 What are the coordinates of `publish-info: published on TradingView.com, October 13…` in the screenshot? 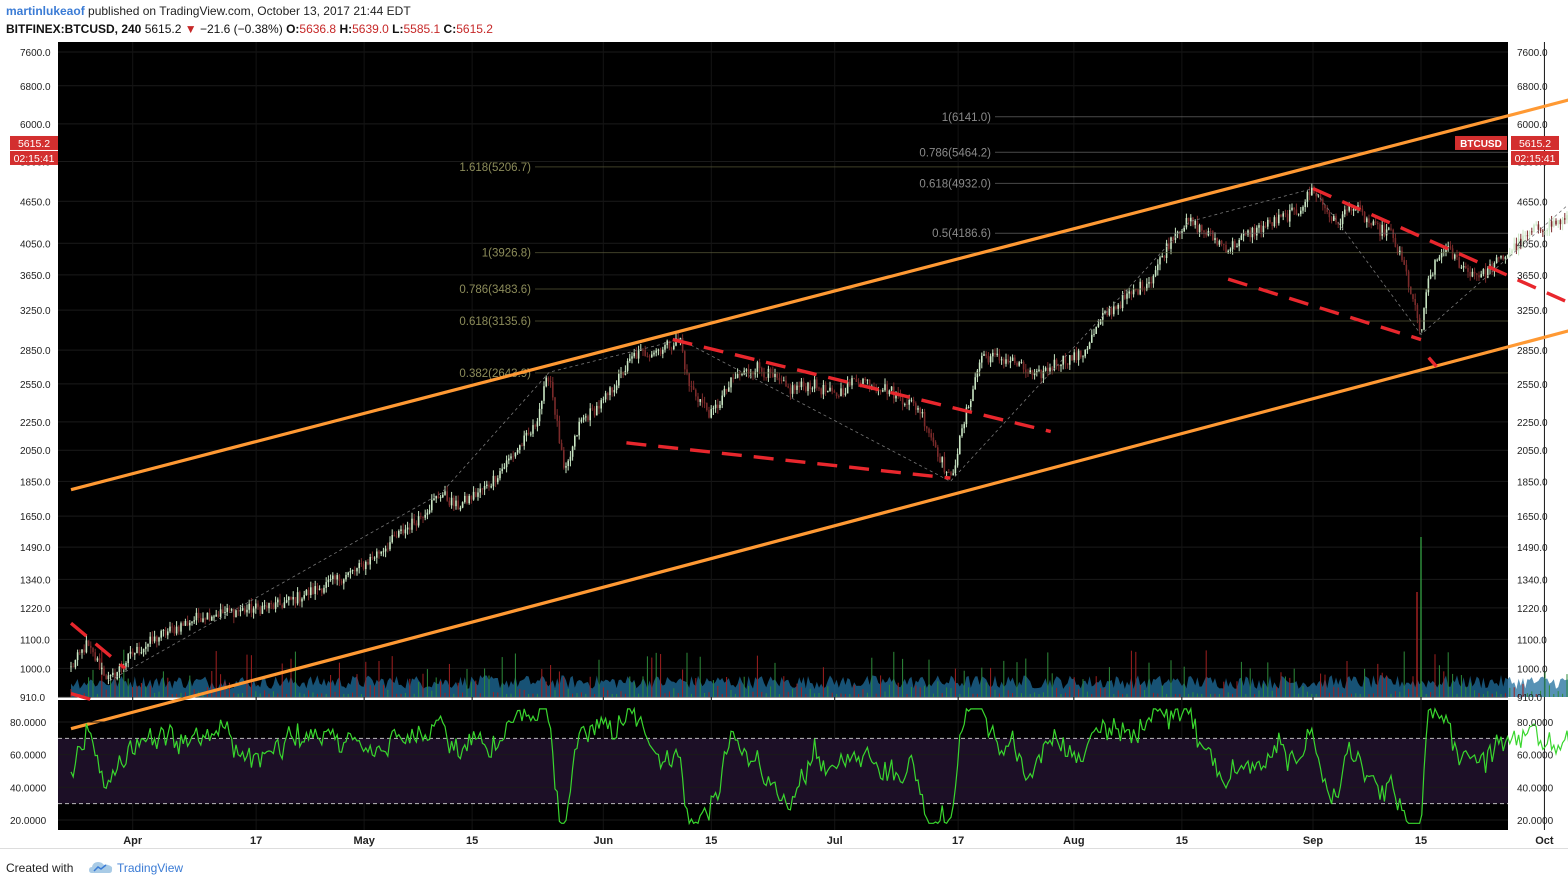 It's located at (249, 11).